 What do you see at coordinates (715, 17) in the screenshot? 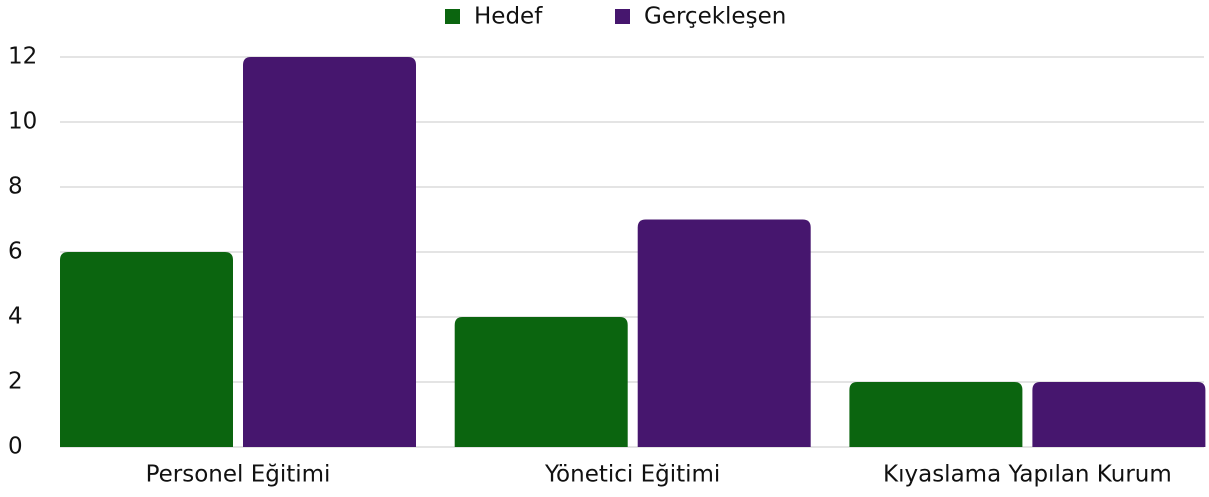
I see `legend-label: Gerçekleşen` at bounding box center [715, 17].